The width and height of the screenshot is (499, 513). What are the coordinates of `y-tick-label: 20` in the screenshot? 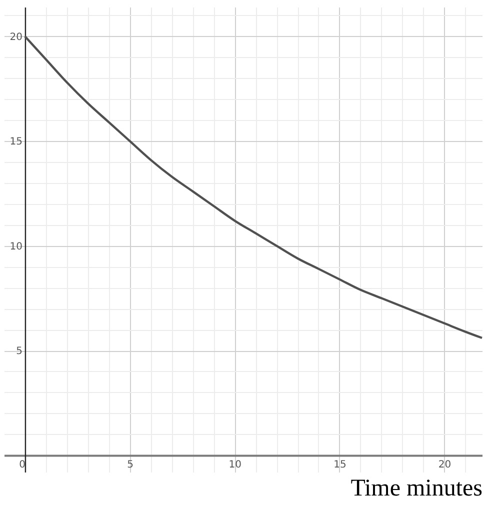 It's located at (16, 37).